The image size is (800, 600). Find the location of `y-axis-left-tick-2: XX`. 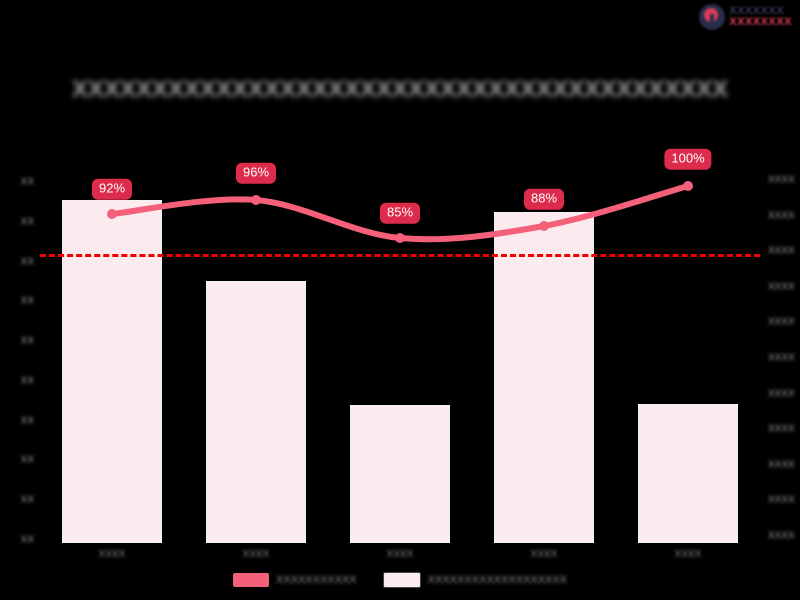

y-axis-left-tick-2: XX is located at coordinates (27, 262).